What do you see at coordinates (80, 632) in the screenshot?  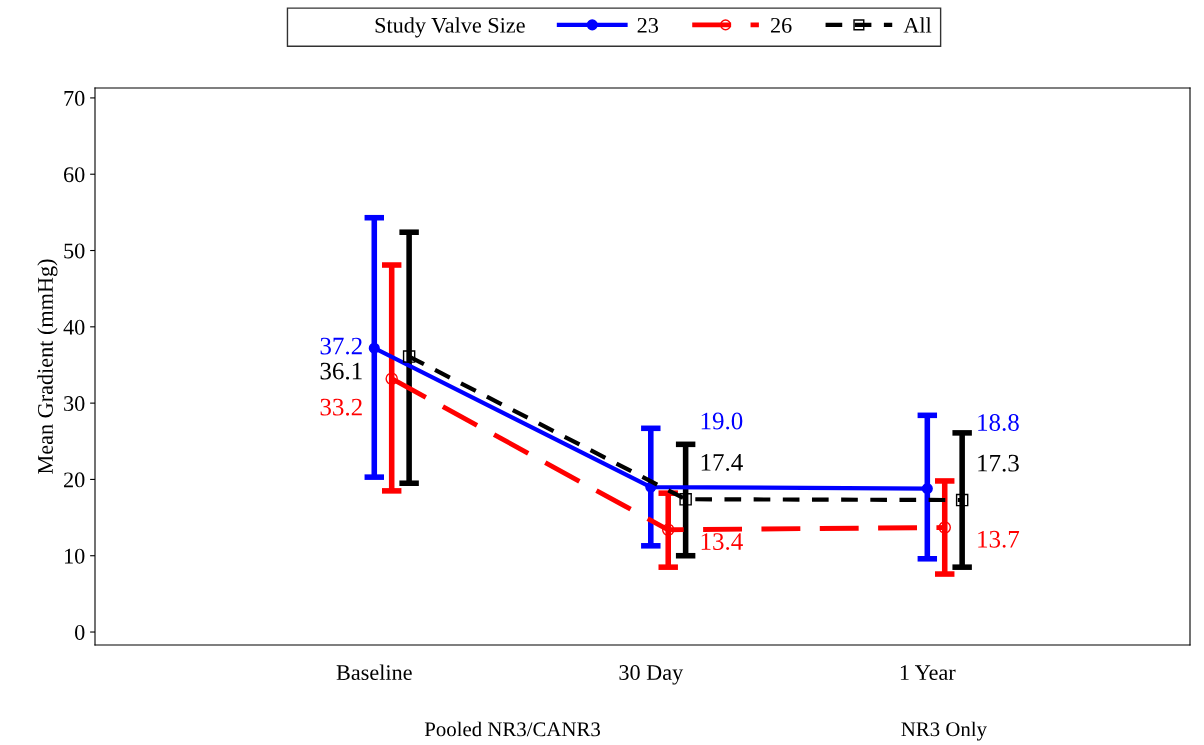 I see `y-tick-label: 0` at bounding box center [80, 632].